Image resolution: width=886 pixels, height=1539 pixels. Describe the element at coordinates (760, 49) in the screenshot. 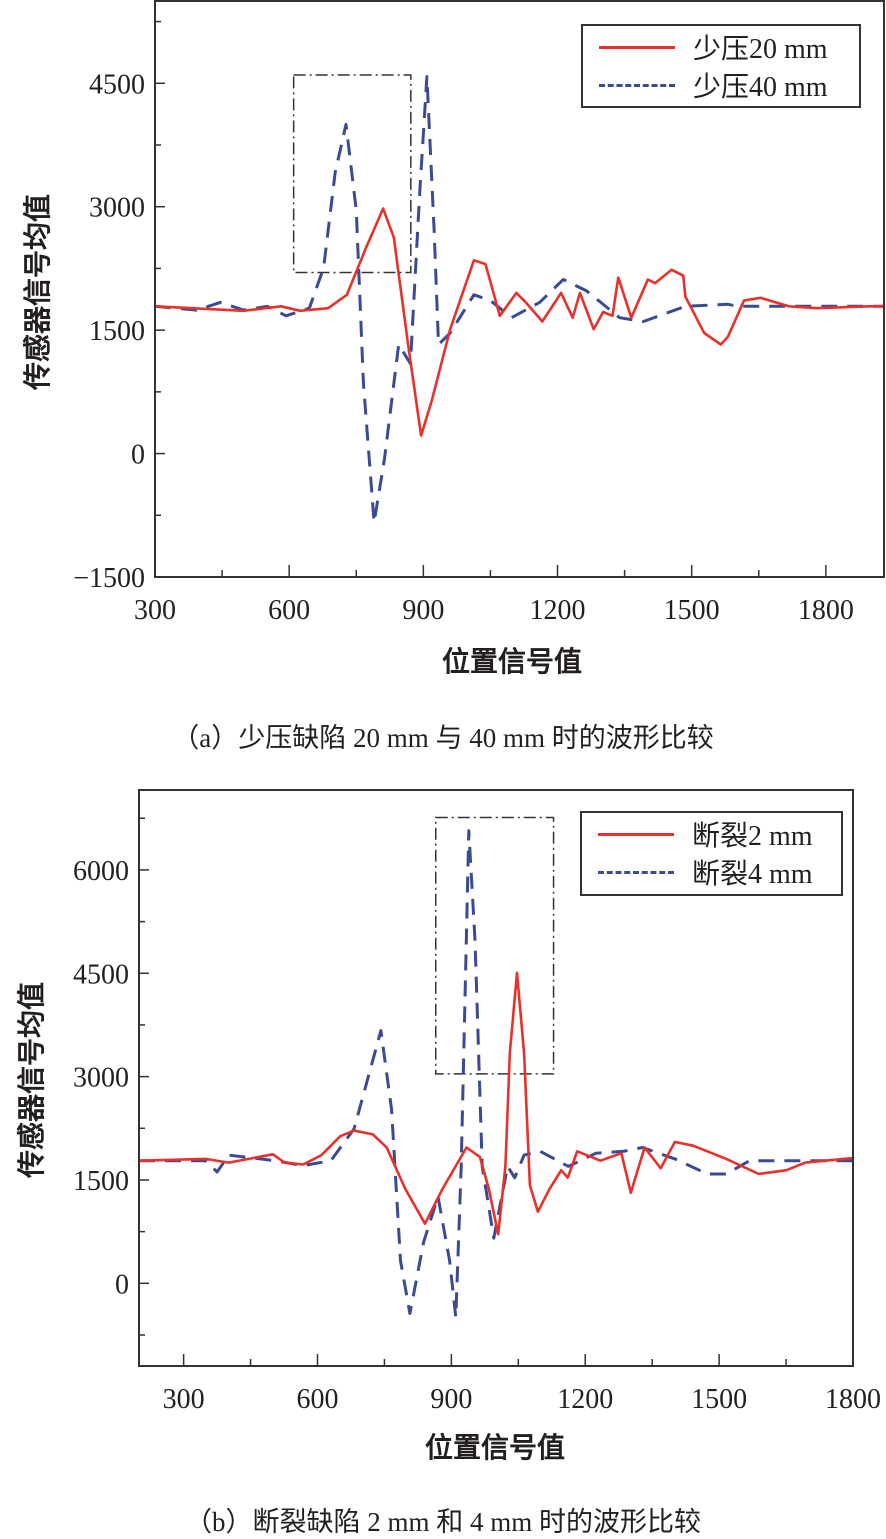

I see `legend-label: 少压20 mm` at that location.